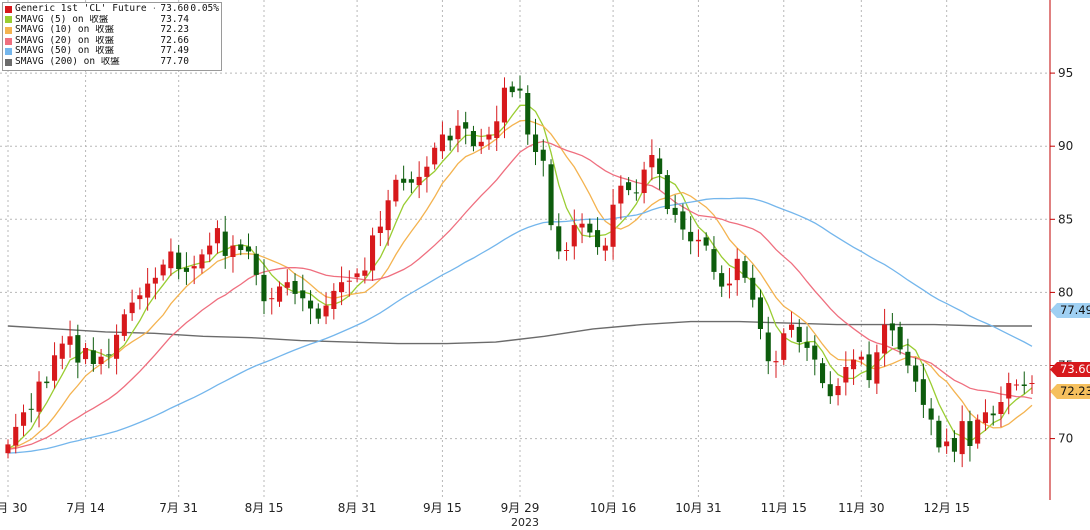  I want to click on legend-row-sma20: SMAVG (20) on 收盤 72.66, so click(112, 40).